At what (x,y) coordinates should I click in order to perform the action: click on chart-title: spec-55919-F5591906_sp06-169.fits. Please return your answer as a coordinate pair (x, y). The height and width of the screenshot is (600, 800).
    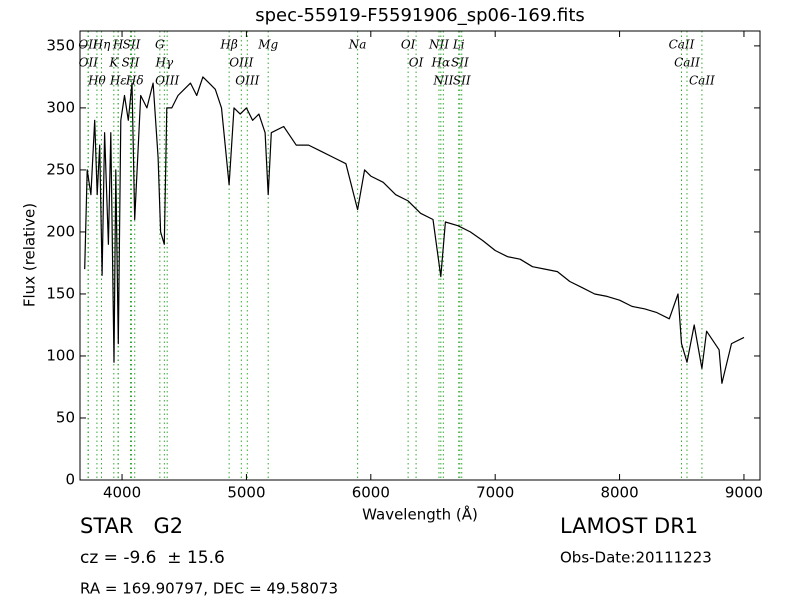
    Looking at the image, I should click on (420, 15).